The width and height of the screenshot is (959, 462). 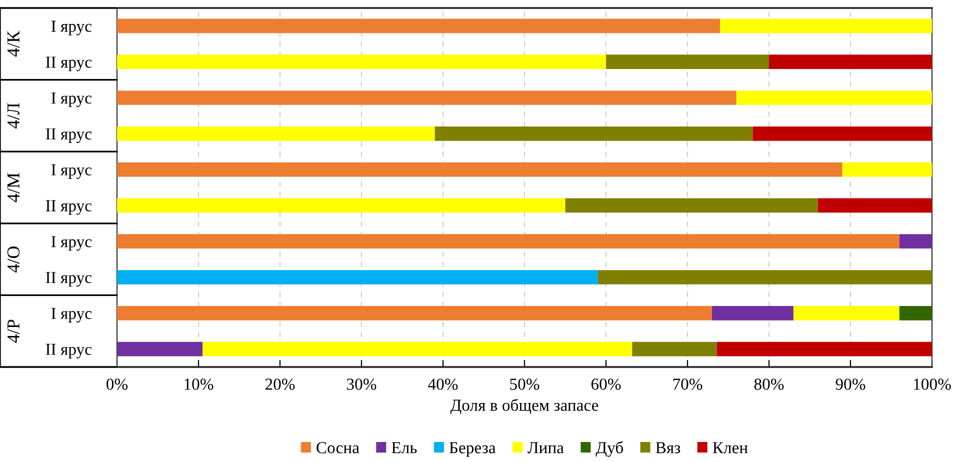 I want to click on x-tick-label: 100%, so click(x=932, y=384).